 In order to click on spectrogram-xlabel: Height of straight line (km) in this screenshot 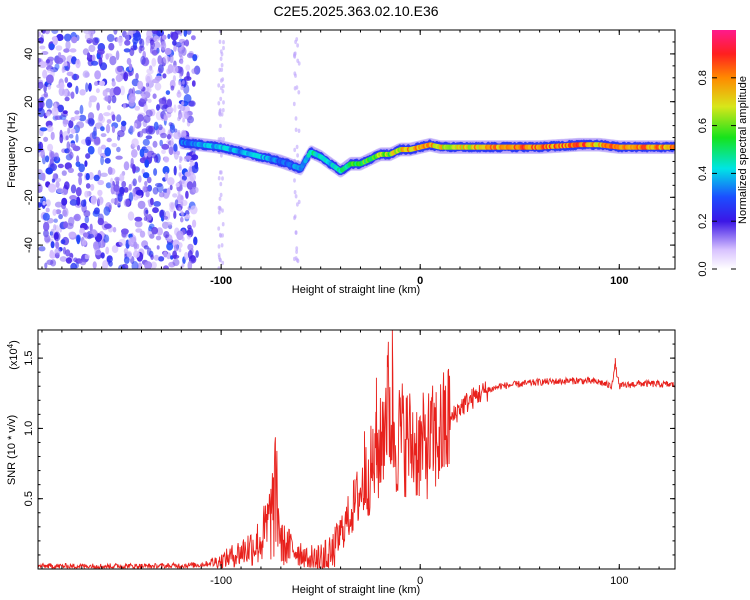, I will do `click(356, 290)`.